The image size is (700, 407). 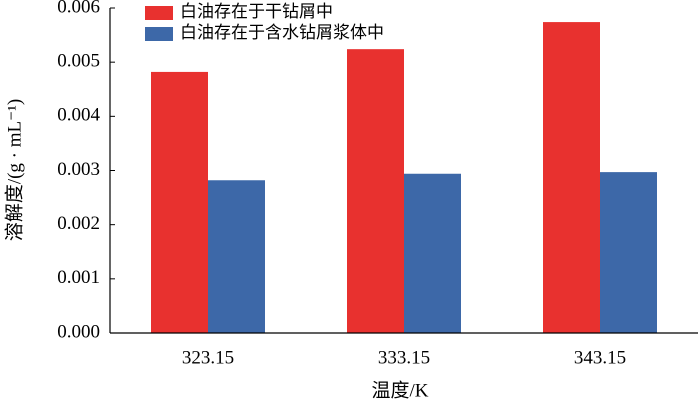 What do you see at coordinates (78, 8) in the screenshot?
I see `y-tick-label: 0.006` at bounding box center [78, 8].